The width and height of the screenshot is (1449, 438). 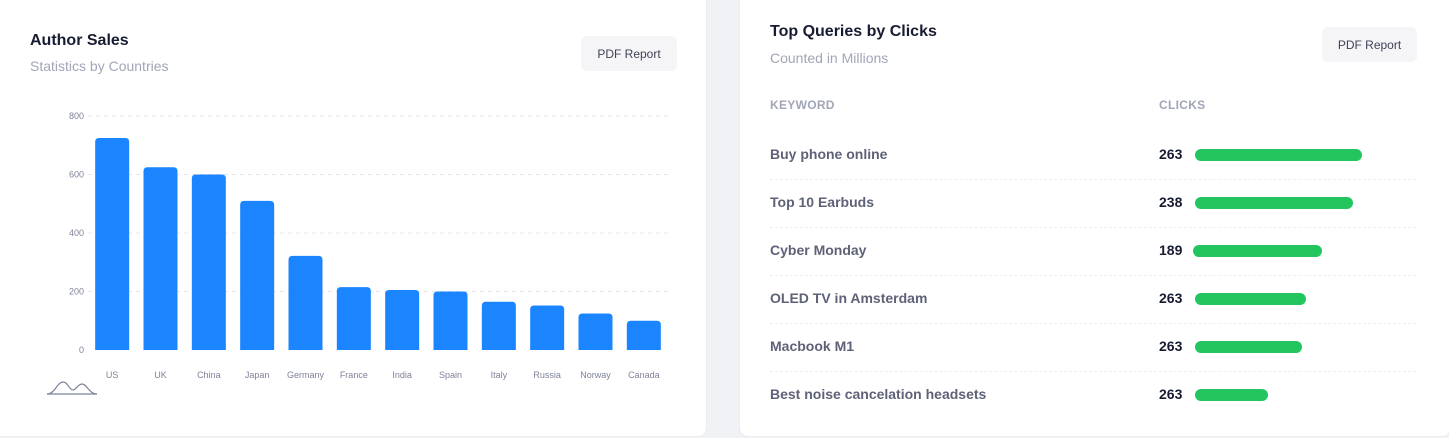 I want to click on chart-logo-icon, so click(x=72, y=388).